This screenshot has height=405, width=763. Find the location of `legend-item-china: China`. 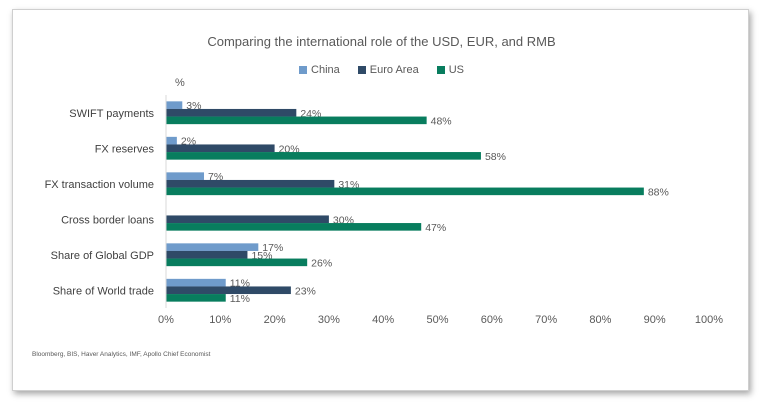

legend-item-china: China is located at coordinates (319, 70).